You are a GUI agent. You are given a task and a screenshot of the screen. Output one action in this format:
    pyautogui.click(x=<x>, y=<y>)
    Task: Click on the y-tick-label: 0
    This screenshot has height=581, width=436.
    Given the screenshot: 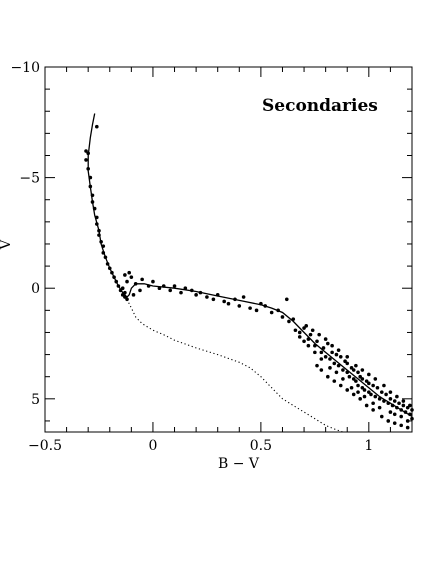 What is the action you would take?
    pyautogui.click(x=35, y=289)
    